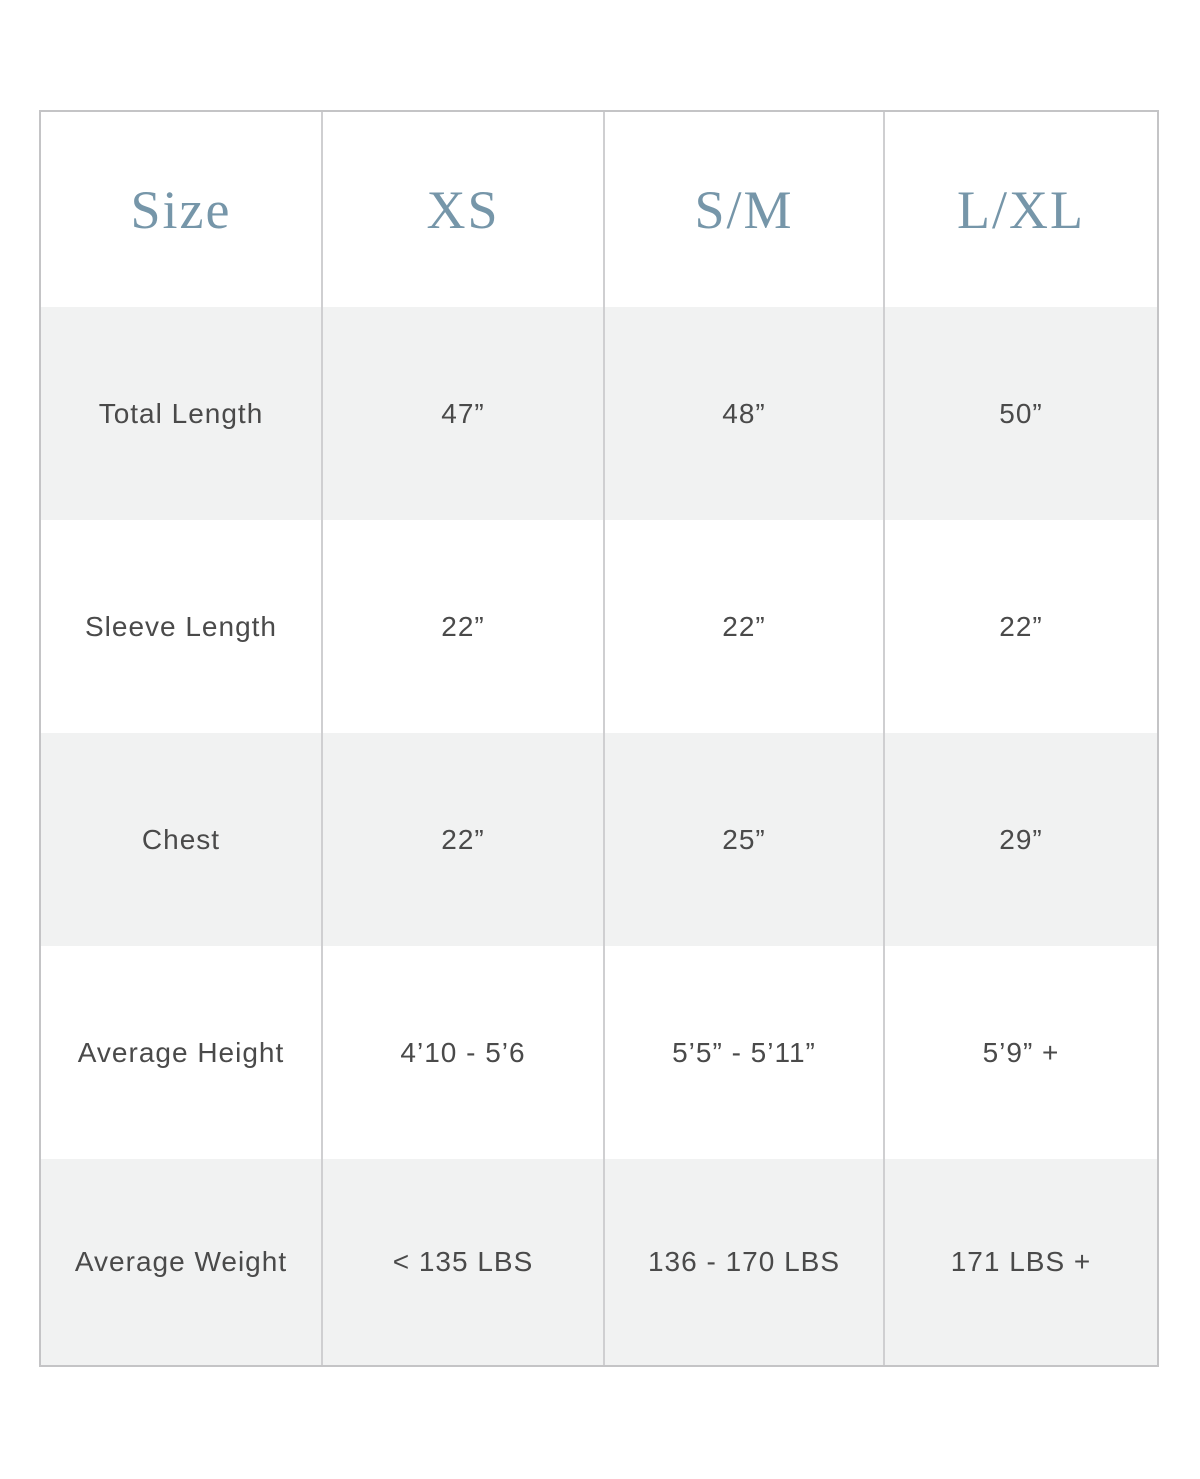 The width and height of the screenshot is (1200, 1479). What do you see at coordinates (462, 839) in the screenshot?
I see `cell-chest-xs: 22”` at bounding box center [462, 839].